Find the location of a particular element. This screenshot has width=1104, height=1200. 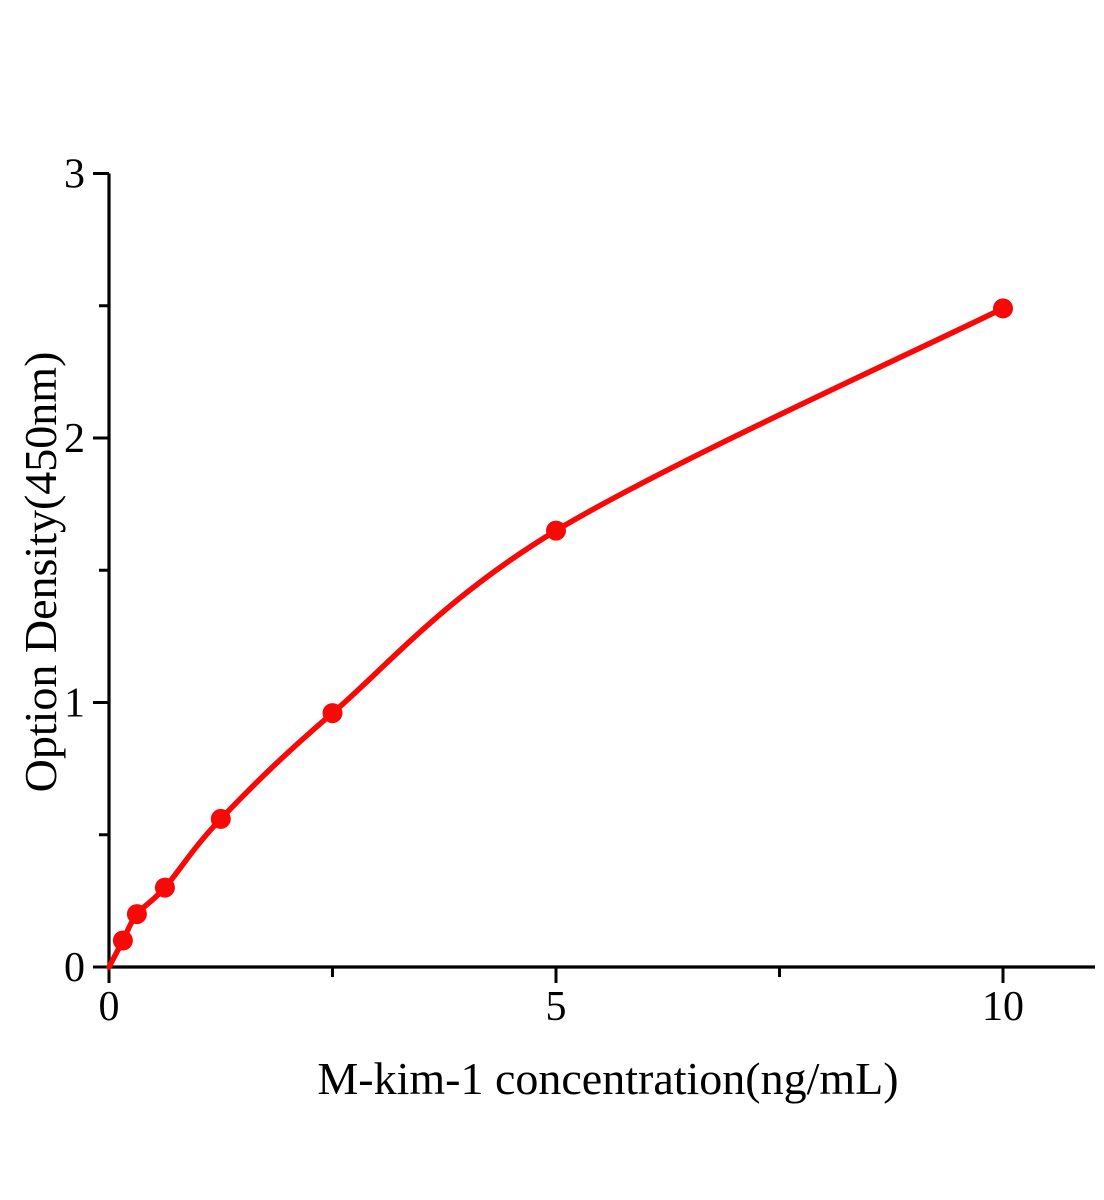

y-tick-label: 3 is located at coordinates (74, 175).